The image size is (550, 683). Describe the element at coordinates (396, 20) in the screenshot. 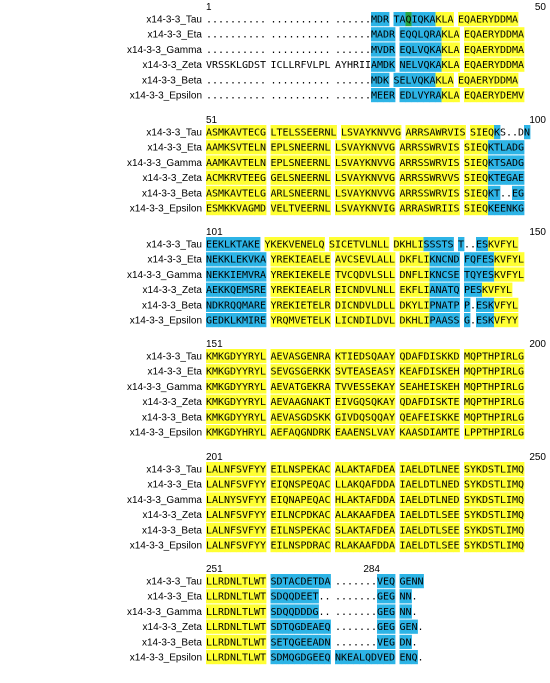

I see `residue: T` at that location.